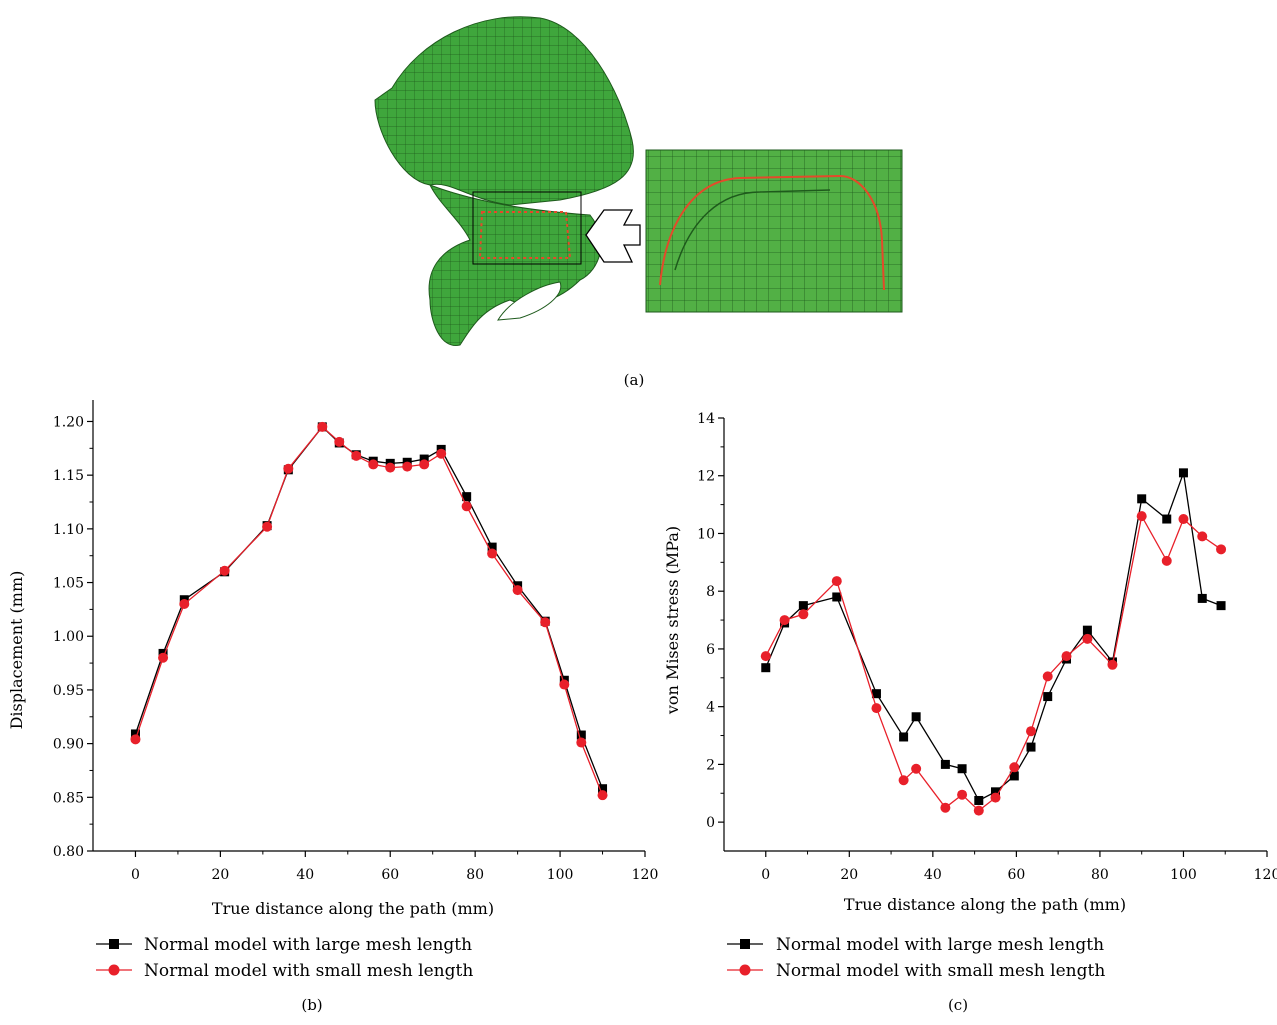 This screenshot has height=1025, width=1277. I want to click on y-tick-label: 8, so click(710, 592).